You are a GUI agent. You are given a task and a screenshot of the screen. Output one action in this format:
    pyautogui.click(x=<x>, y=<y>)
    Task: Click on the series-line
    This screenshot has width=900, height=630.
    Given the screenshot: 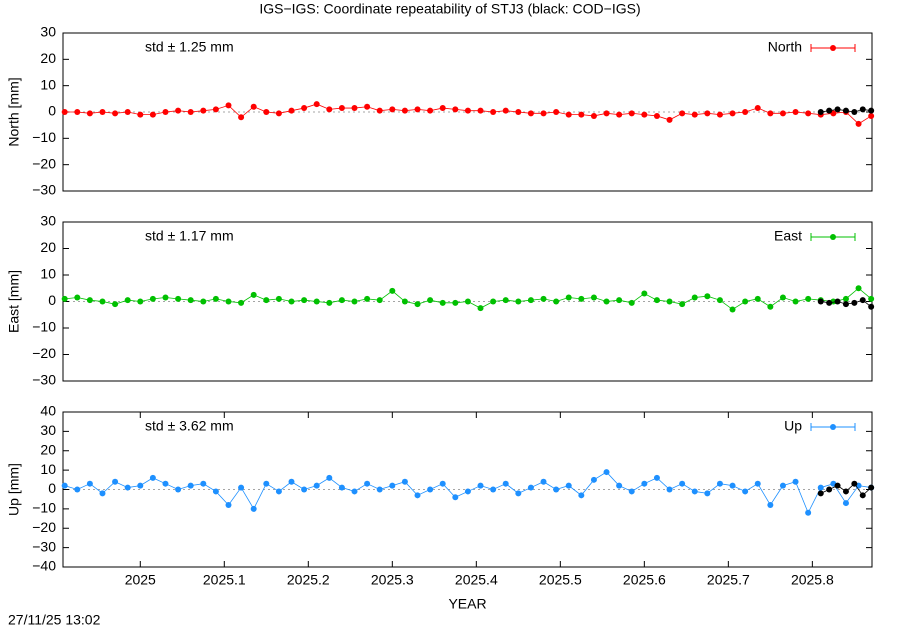 What is the action you would take?
    pyautogui.click(x=468, y=114)
    